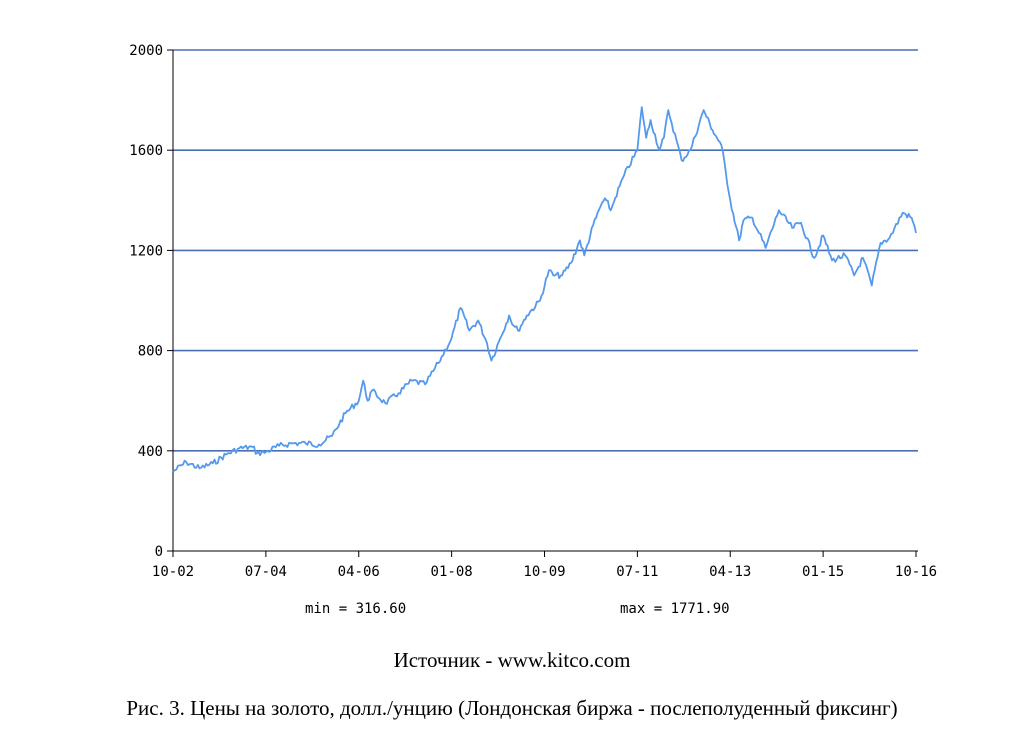 The image size is (1024, 743). I want to click on x-tick-label: 07-11, so click(637, 572).